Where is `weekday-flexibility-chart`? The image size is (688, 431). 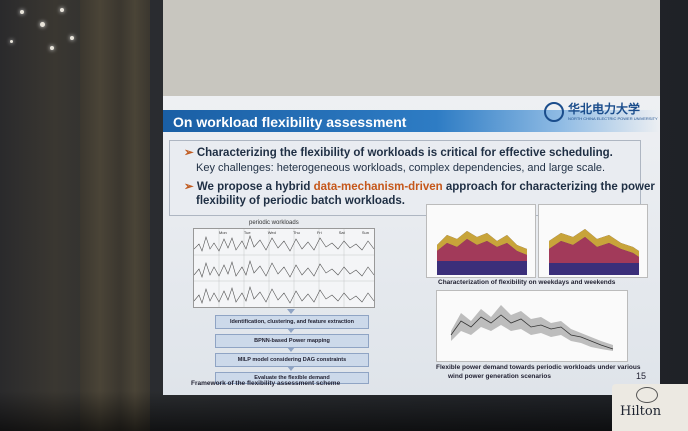 weekday-flexibility-chart is located at coordinates (481, 241).